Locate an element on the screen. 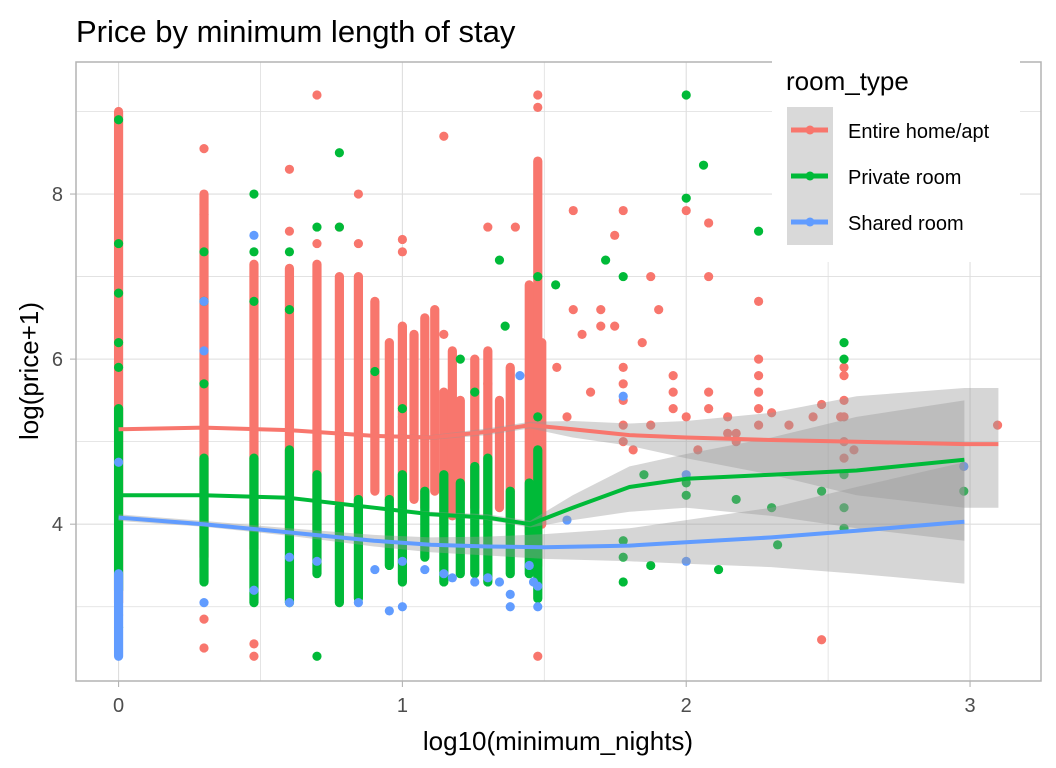 This screenshot has height=768, width=1056. legend-key-point-private-room is located at coordinates (810, 176).